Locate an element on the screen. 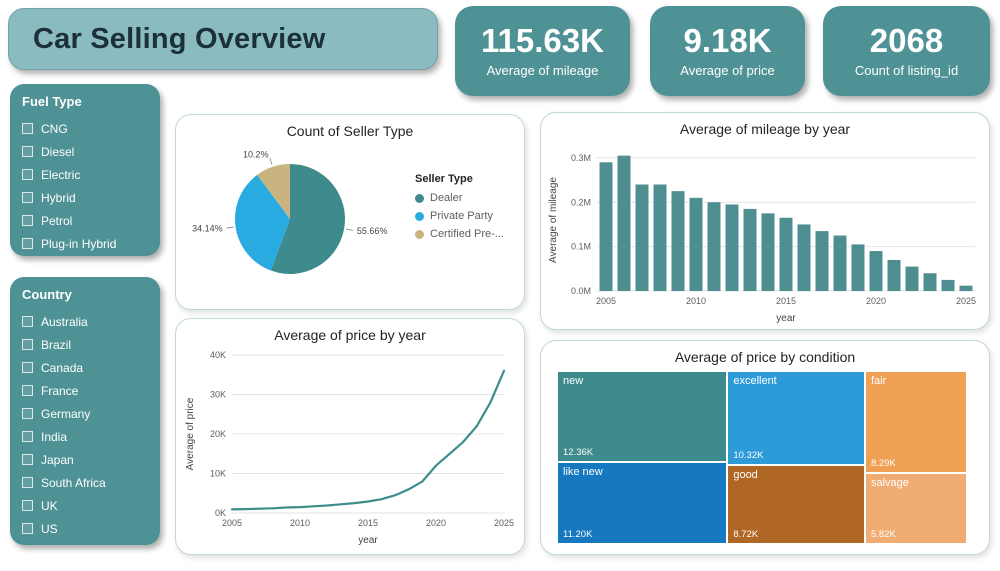 The image size is (1000, 571). bar-2016 is located at coordinates (804, 257).